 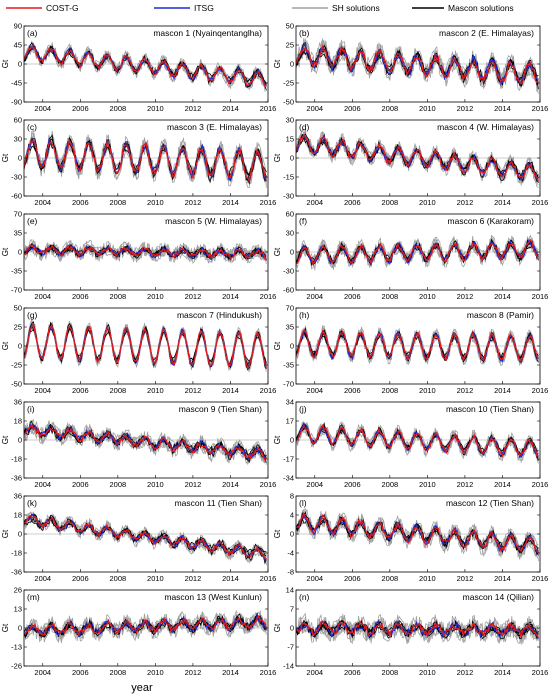 What do you see at coordinates (290, 590) in the screenshot?
I see `y-tick-label: 14` at bounding box center [290, 590].